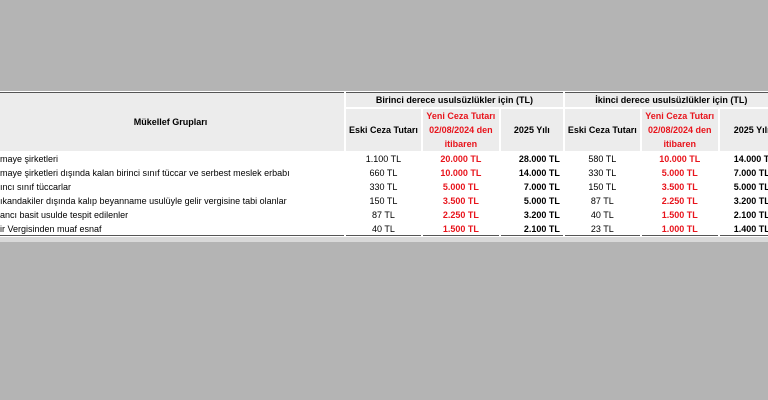  What do you see at coordinates (531, 201) in the screenshot?
I see `year-2025-1: 5.000 TL` at bounding box center [531, 201].